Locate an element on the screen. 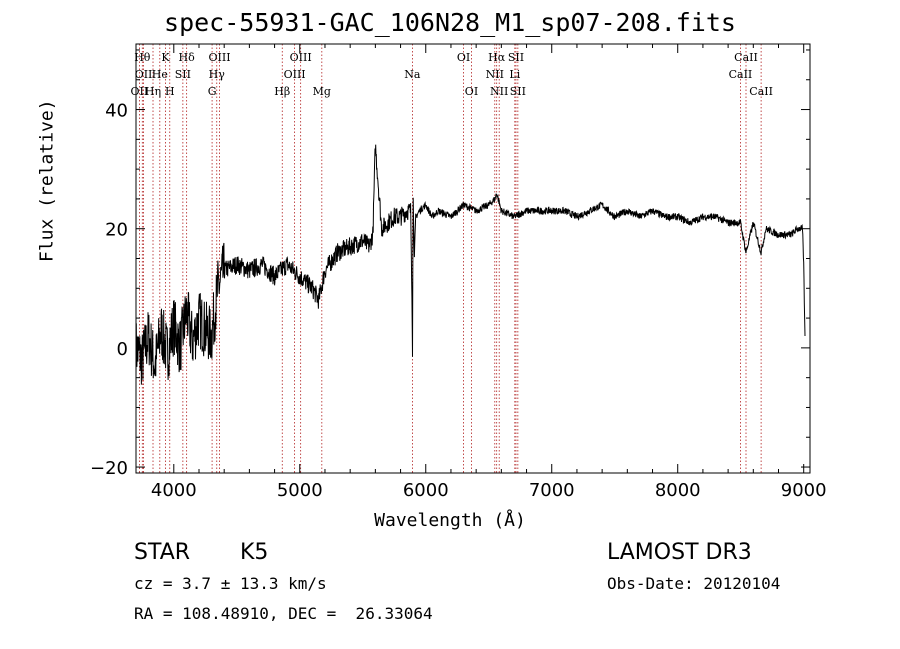 This screenshot has width=900, height=649. line-label: Hθ is located at coordinates (142, 57).